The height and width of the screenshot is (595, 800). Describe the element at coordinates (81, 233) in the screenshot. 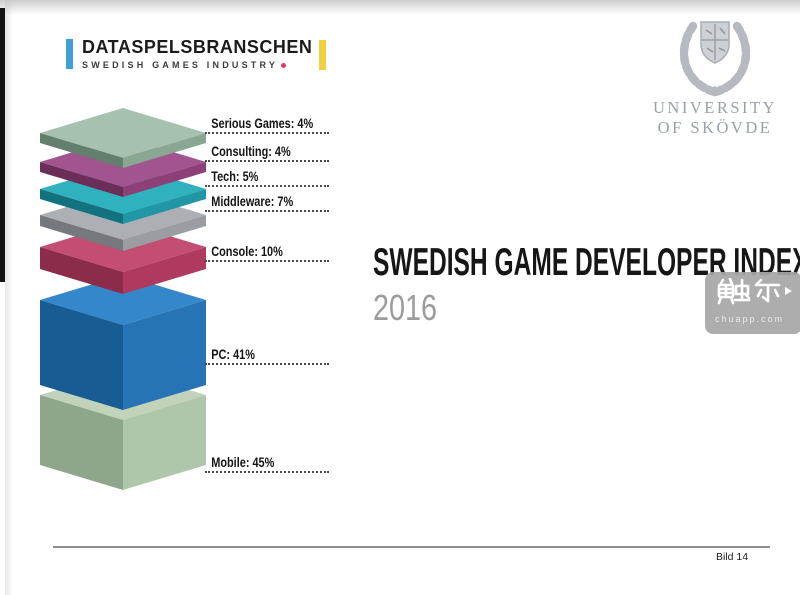

I see `middleware-left-face` at that location.